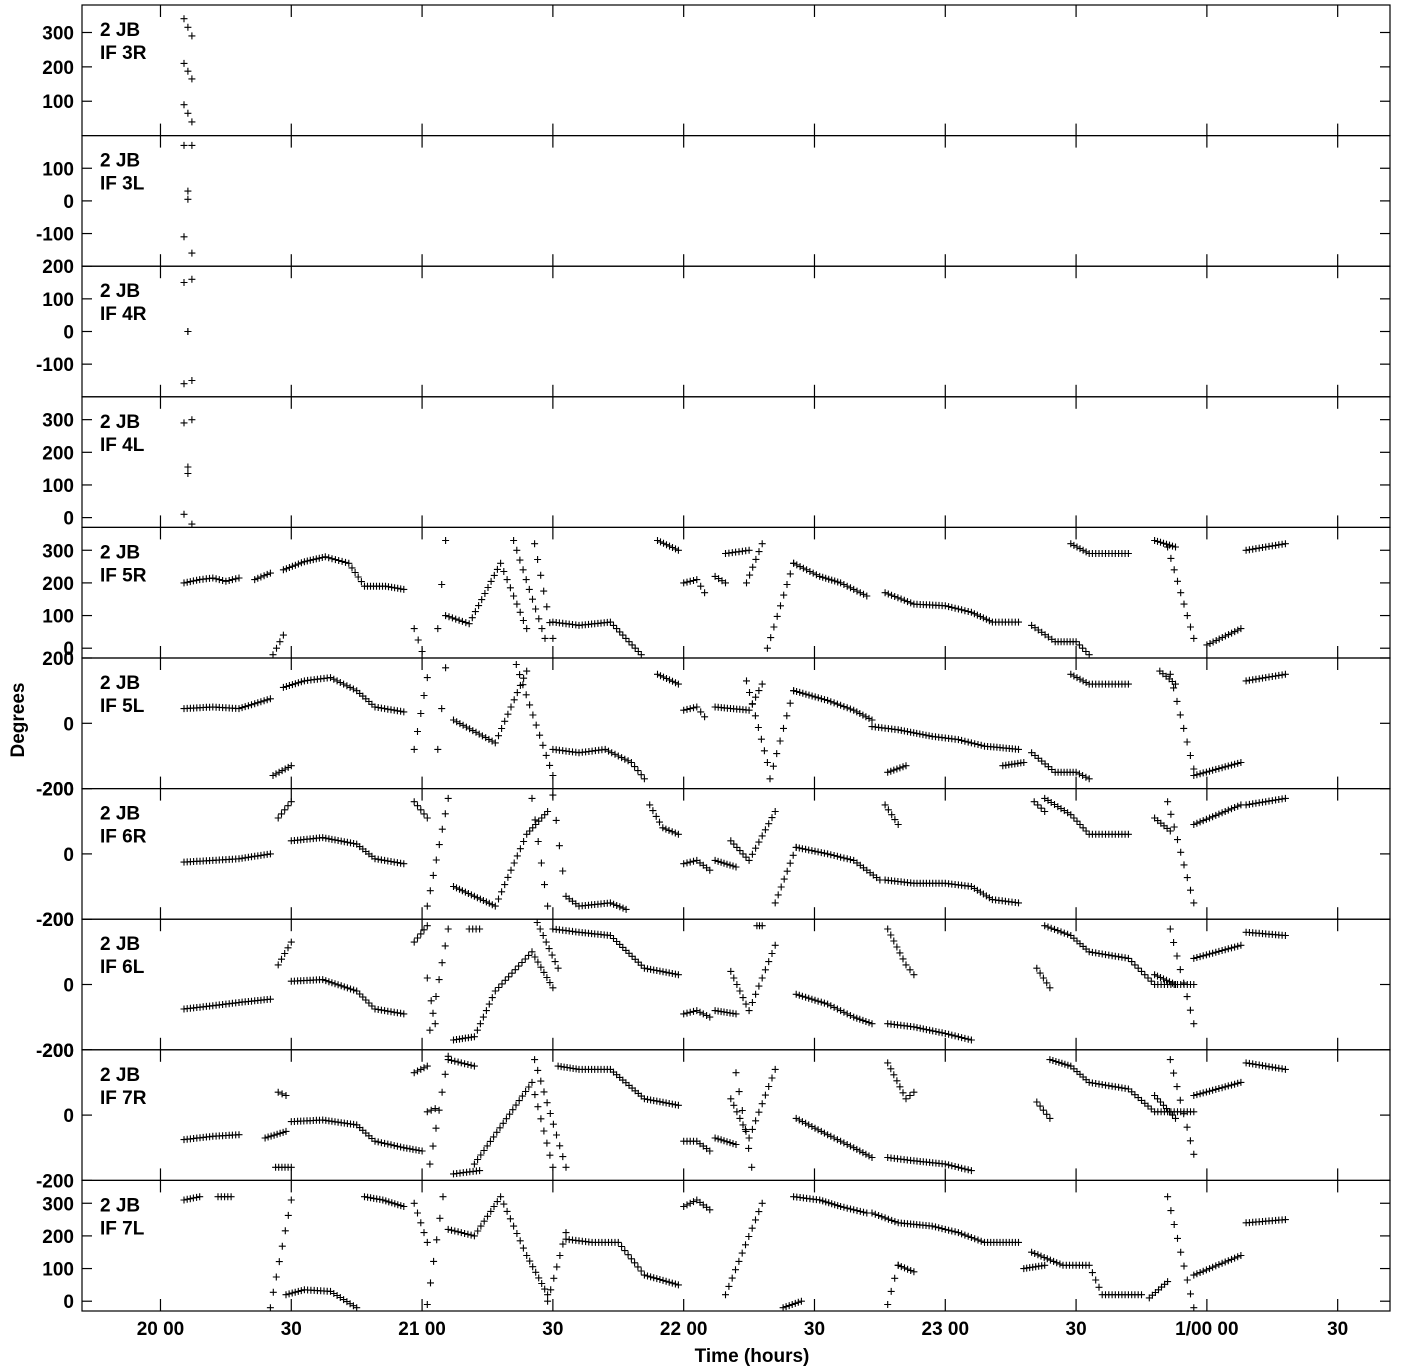 Image resolution: width=1401 pixels, height=1370 pixels. What do you see at coordinates (18, 720) in the screenshot?
I see `y-axis-title: Degrees` at bounding box center [18, 720].